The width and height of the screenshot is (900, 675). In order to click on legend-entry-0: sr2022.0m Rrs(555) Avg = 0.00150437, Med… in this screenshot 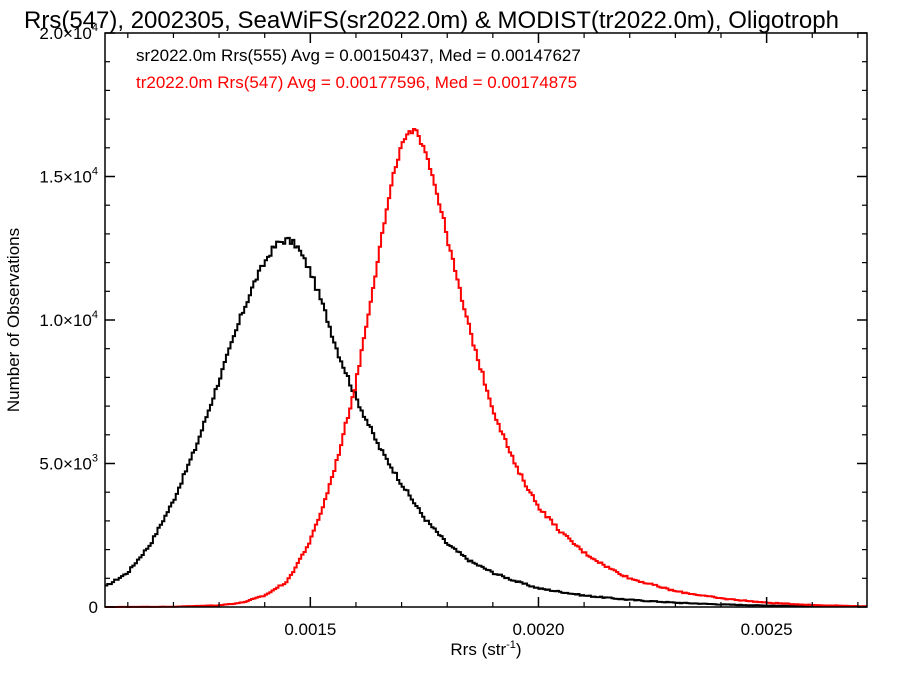, I will do `click(358, 55)`.